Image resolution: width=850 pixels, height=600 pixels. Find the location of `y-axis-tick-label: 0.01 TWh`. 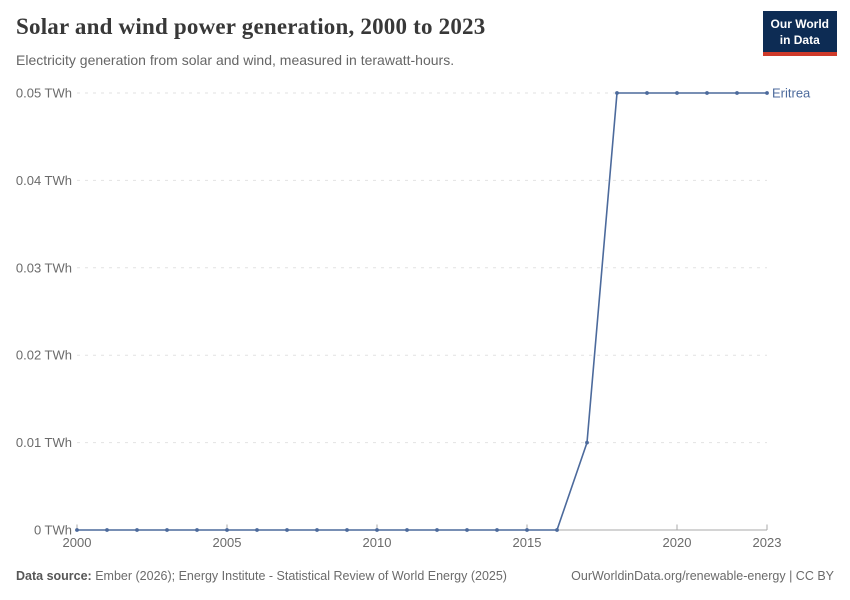

y-axis-tick-label: 0.01 TWh is located at coordinates (44, 442).